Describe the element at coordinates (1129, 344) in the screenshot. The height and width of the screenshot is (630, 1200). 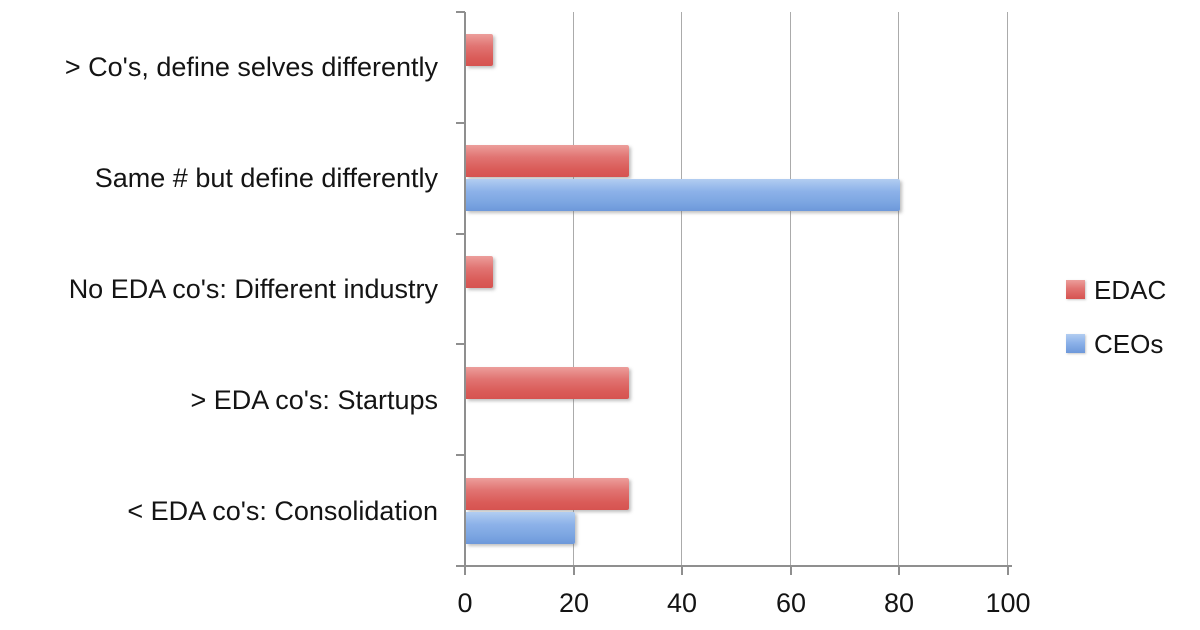
I see `legend-label-ceos: CEOs` at that location.